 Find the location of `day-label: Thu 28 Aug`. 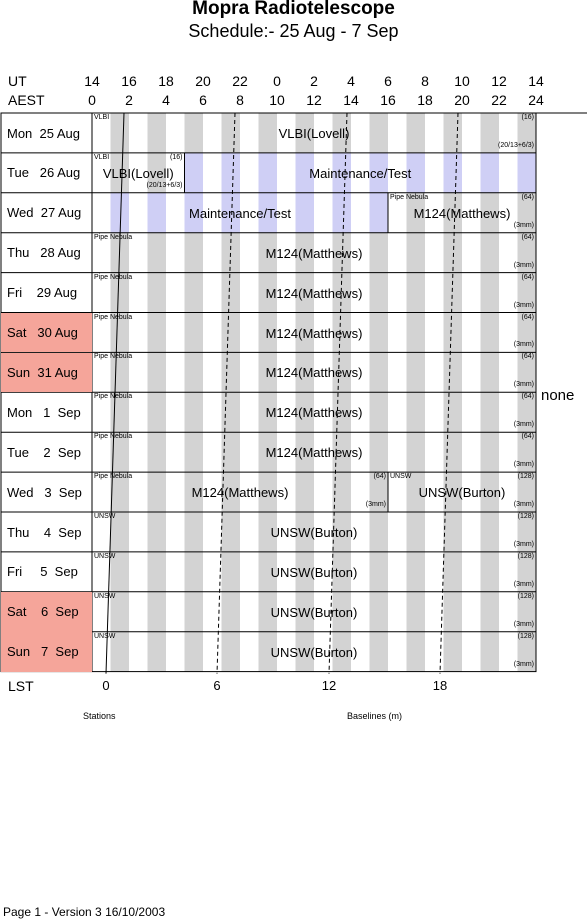

day-label: Thu 28 Aug is located at coordinates (44, 253).